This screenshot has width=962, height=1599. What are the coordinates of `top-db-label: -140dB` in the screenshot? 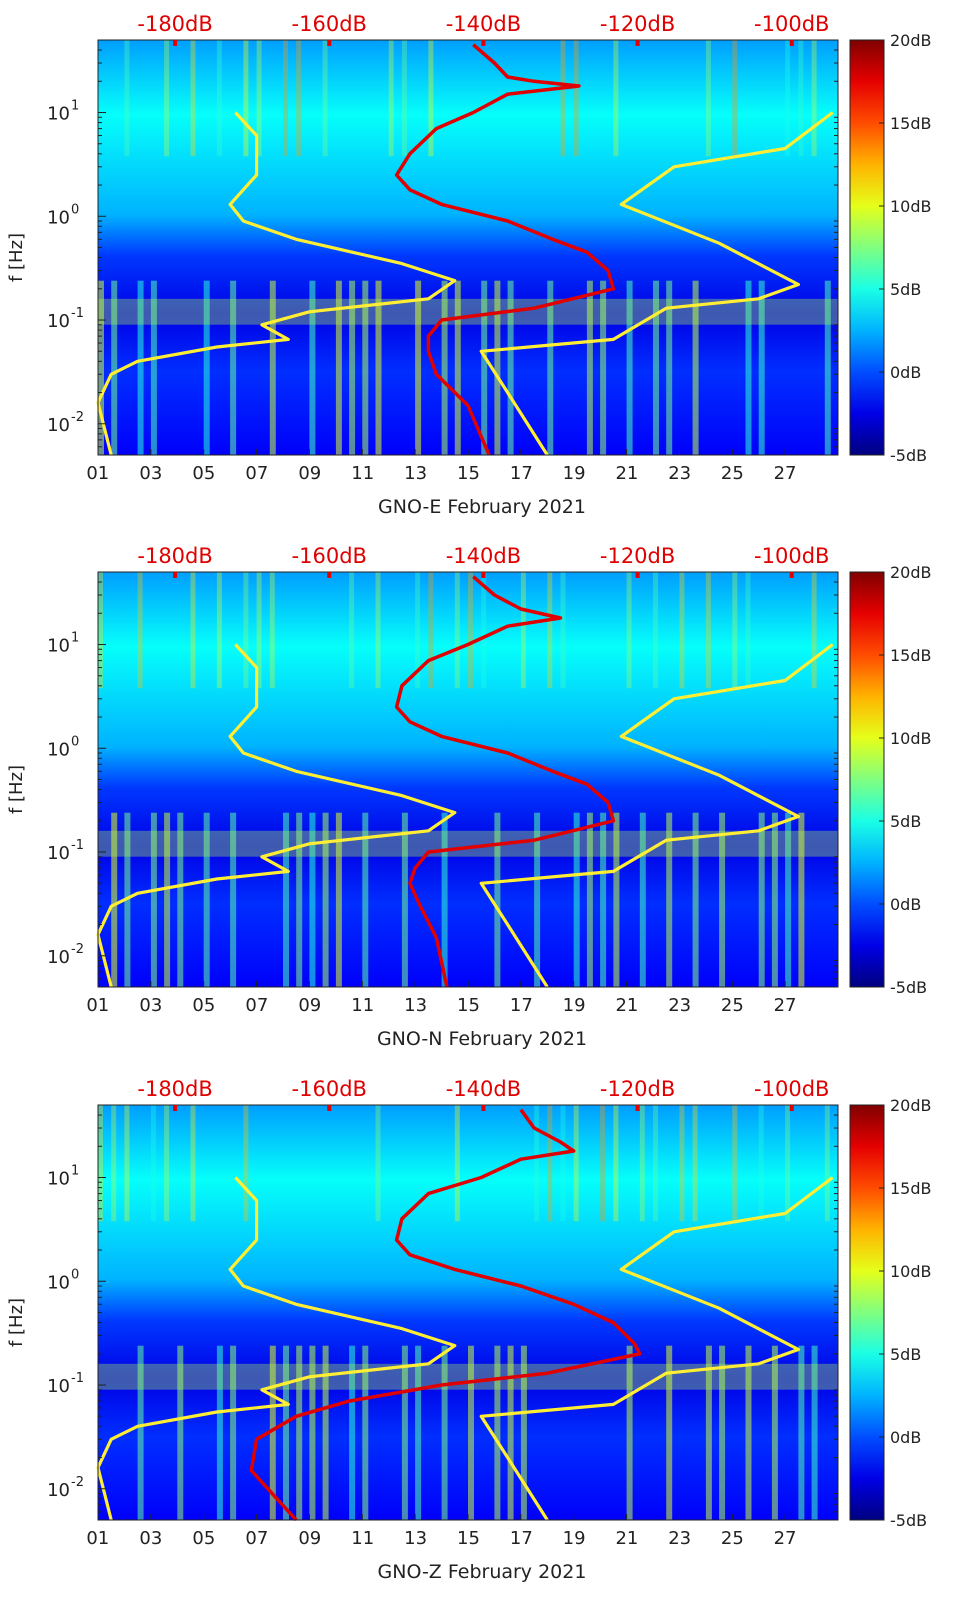 It's located at (483, 24).